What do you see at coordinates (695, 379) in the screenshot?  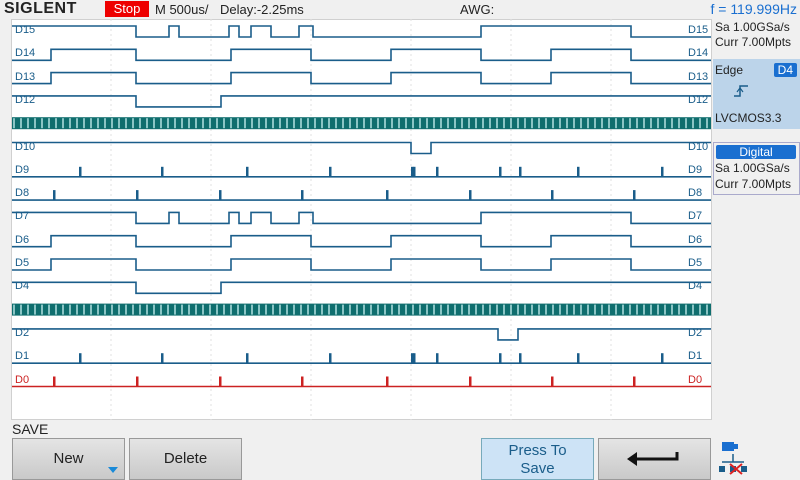 I see `channel-label-d0: D0` at bounding box center [695, 379].